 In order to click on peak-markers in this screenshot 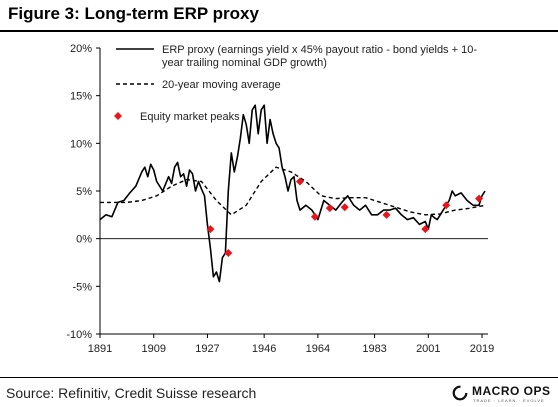, I will do `click(345, 217)`.